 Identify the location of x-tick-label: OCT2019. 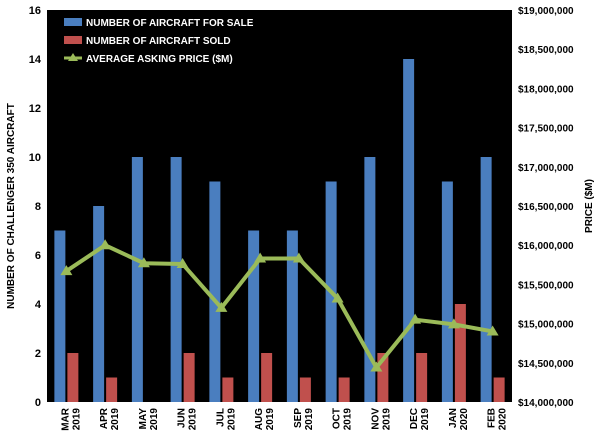
(343, 419).